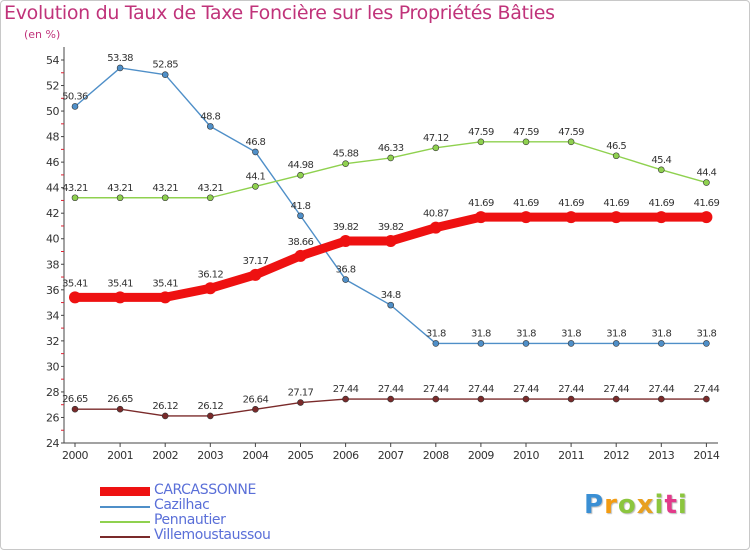  I want to click on data-label-pennautier: 47.59, so click(481, 132).